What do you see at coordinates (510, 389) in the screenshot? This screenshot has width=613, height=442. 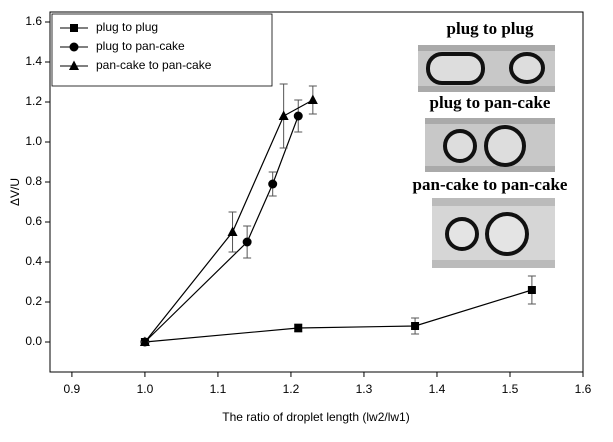 I see `x-tick-label: 1.5` at bounding box center [510, 389].